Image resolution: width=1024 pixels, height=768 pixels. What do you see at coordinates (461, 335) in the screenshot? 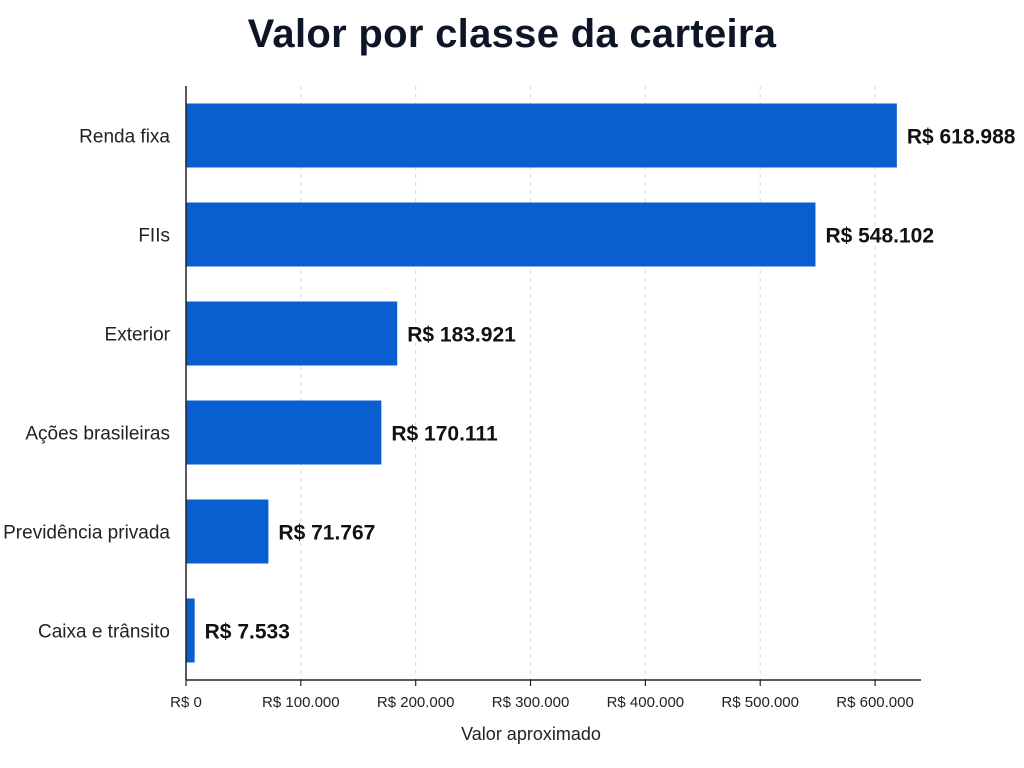
I see `value-label: R$ 183.921` at bounding box center [461, 335].